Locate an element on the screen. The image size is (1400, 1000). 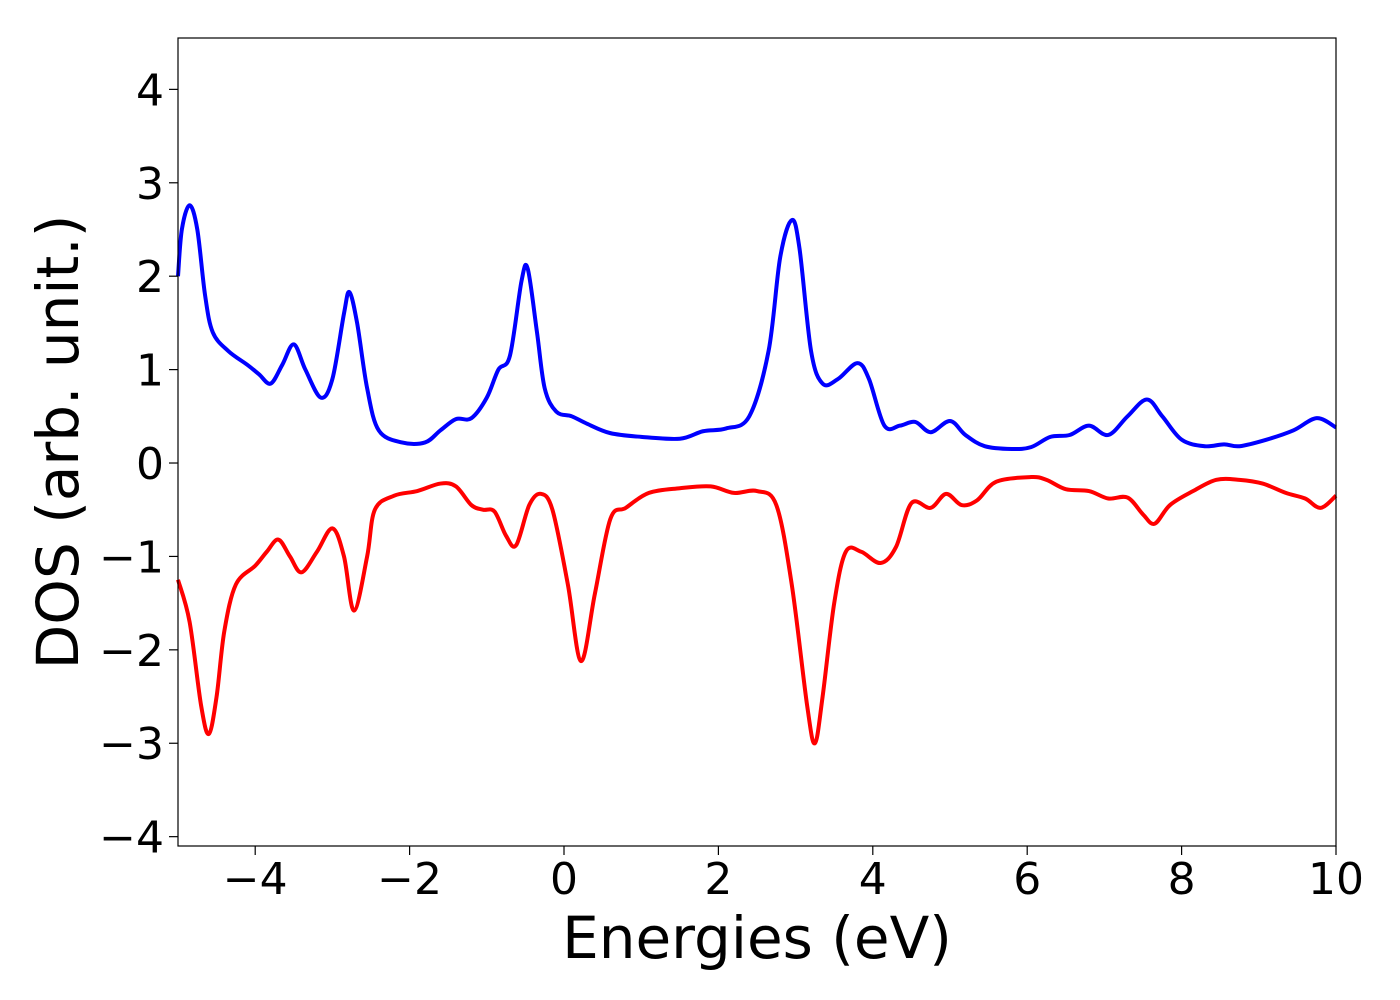
x-tick-label: 6 is located at coordinates (1027, 879).